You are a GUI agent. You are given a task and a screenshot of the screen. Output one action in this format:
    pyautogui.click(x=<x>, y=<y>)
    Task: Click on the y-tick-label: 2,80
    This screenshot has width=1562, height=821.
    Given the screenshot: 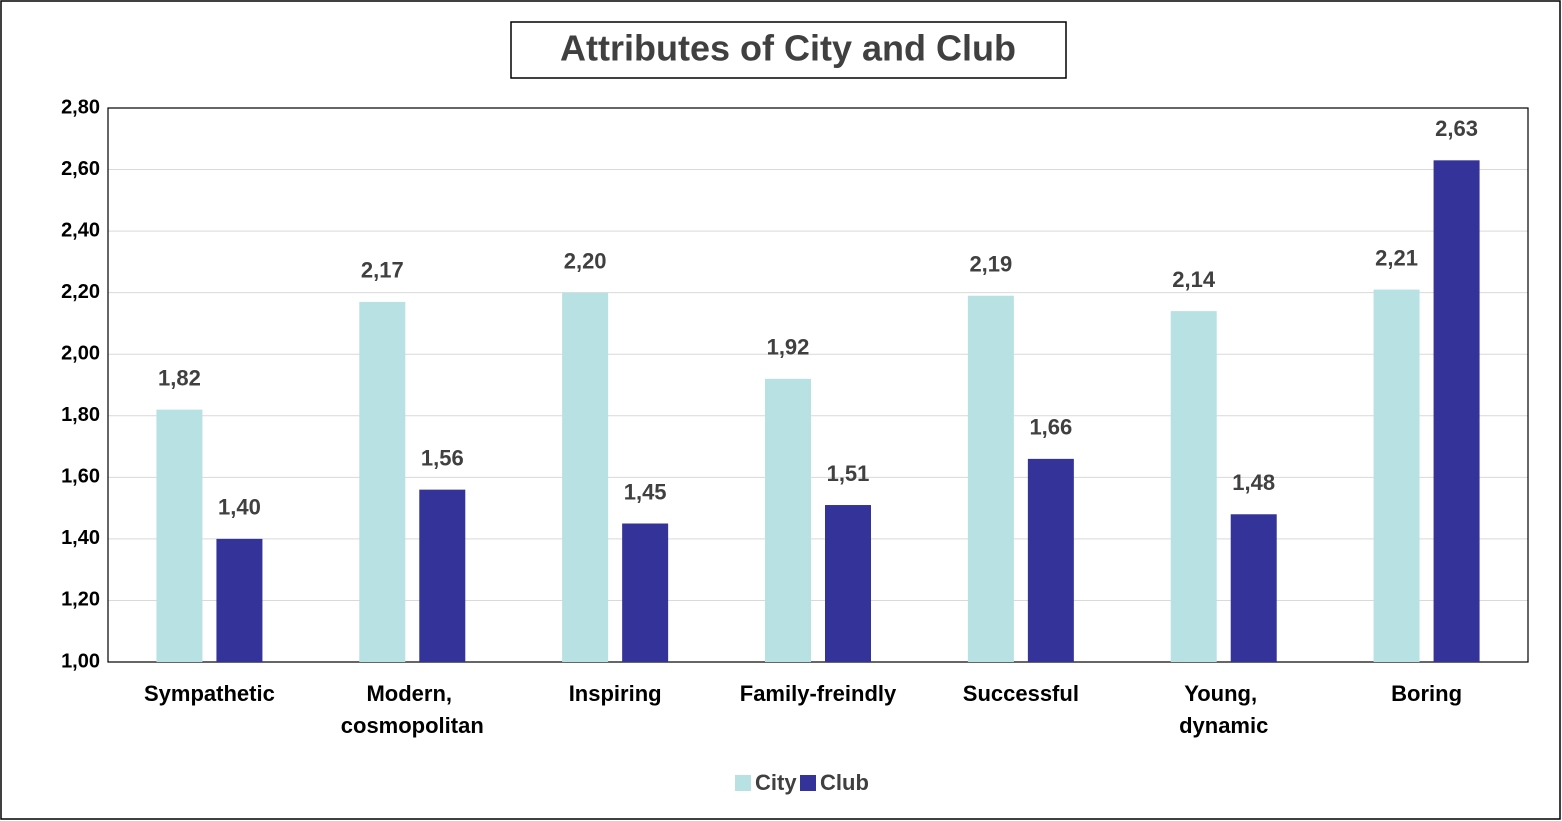 What is the action you would take?
    pyautogui.click(x=80, y=107)
    